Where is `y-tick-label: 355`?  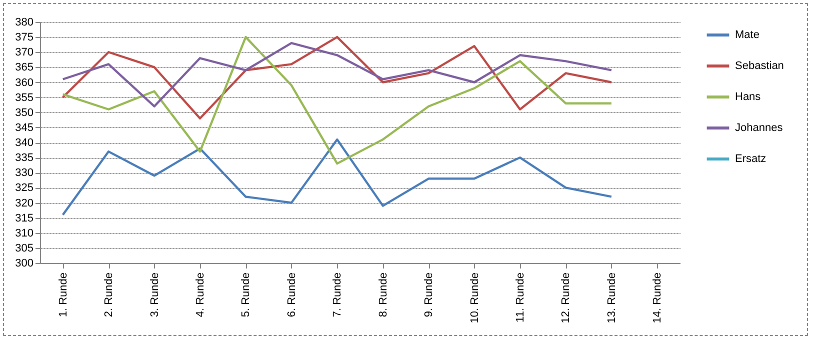 y-tick-label: 355 is located at coordinates (24, 98).